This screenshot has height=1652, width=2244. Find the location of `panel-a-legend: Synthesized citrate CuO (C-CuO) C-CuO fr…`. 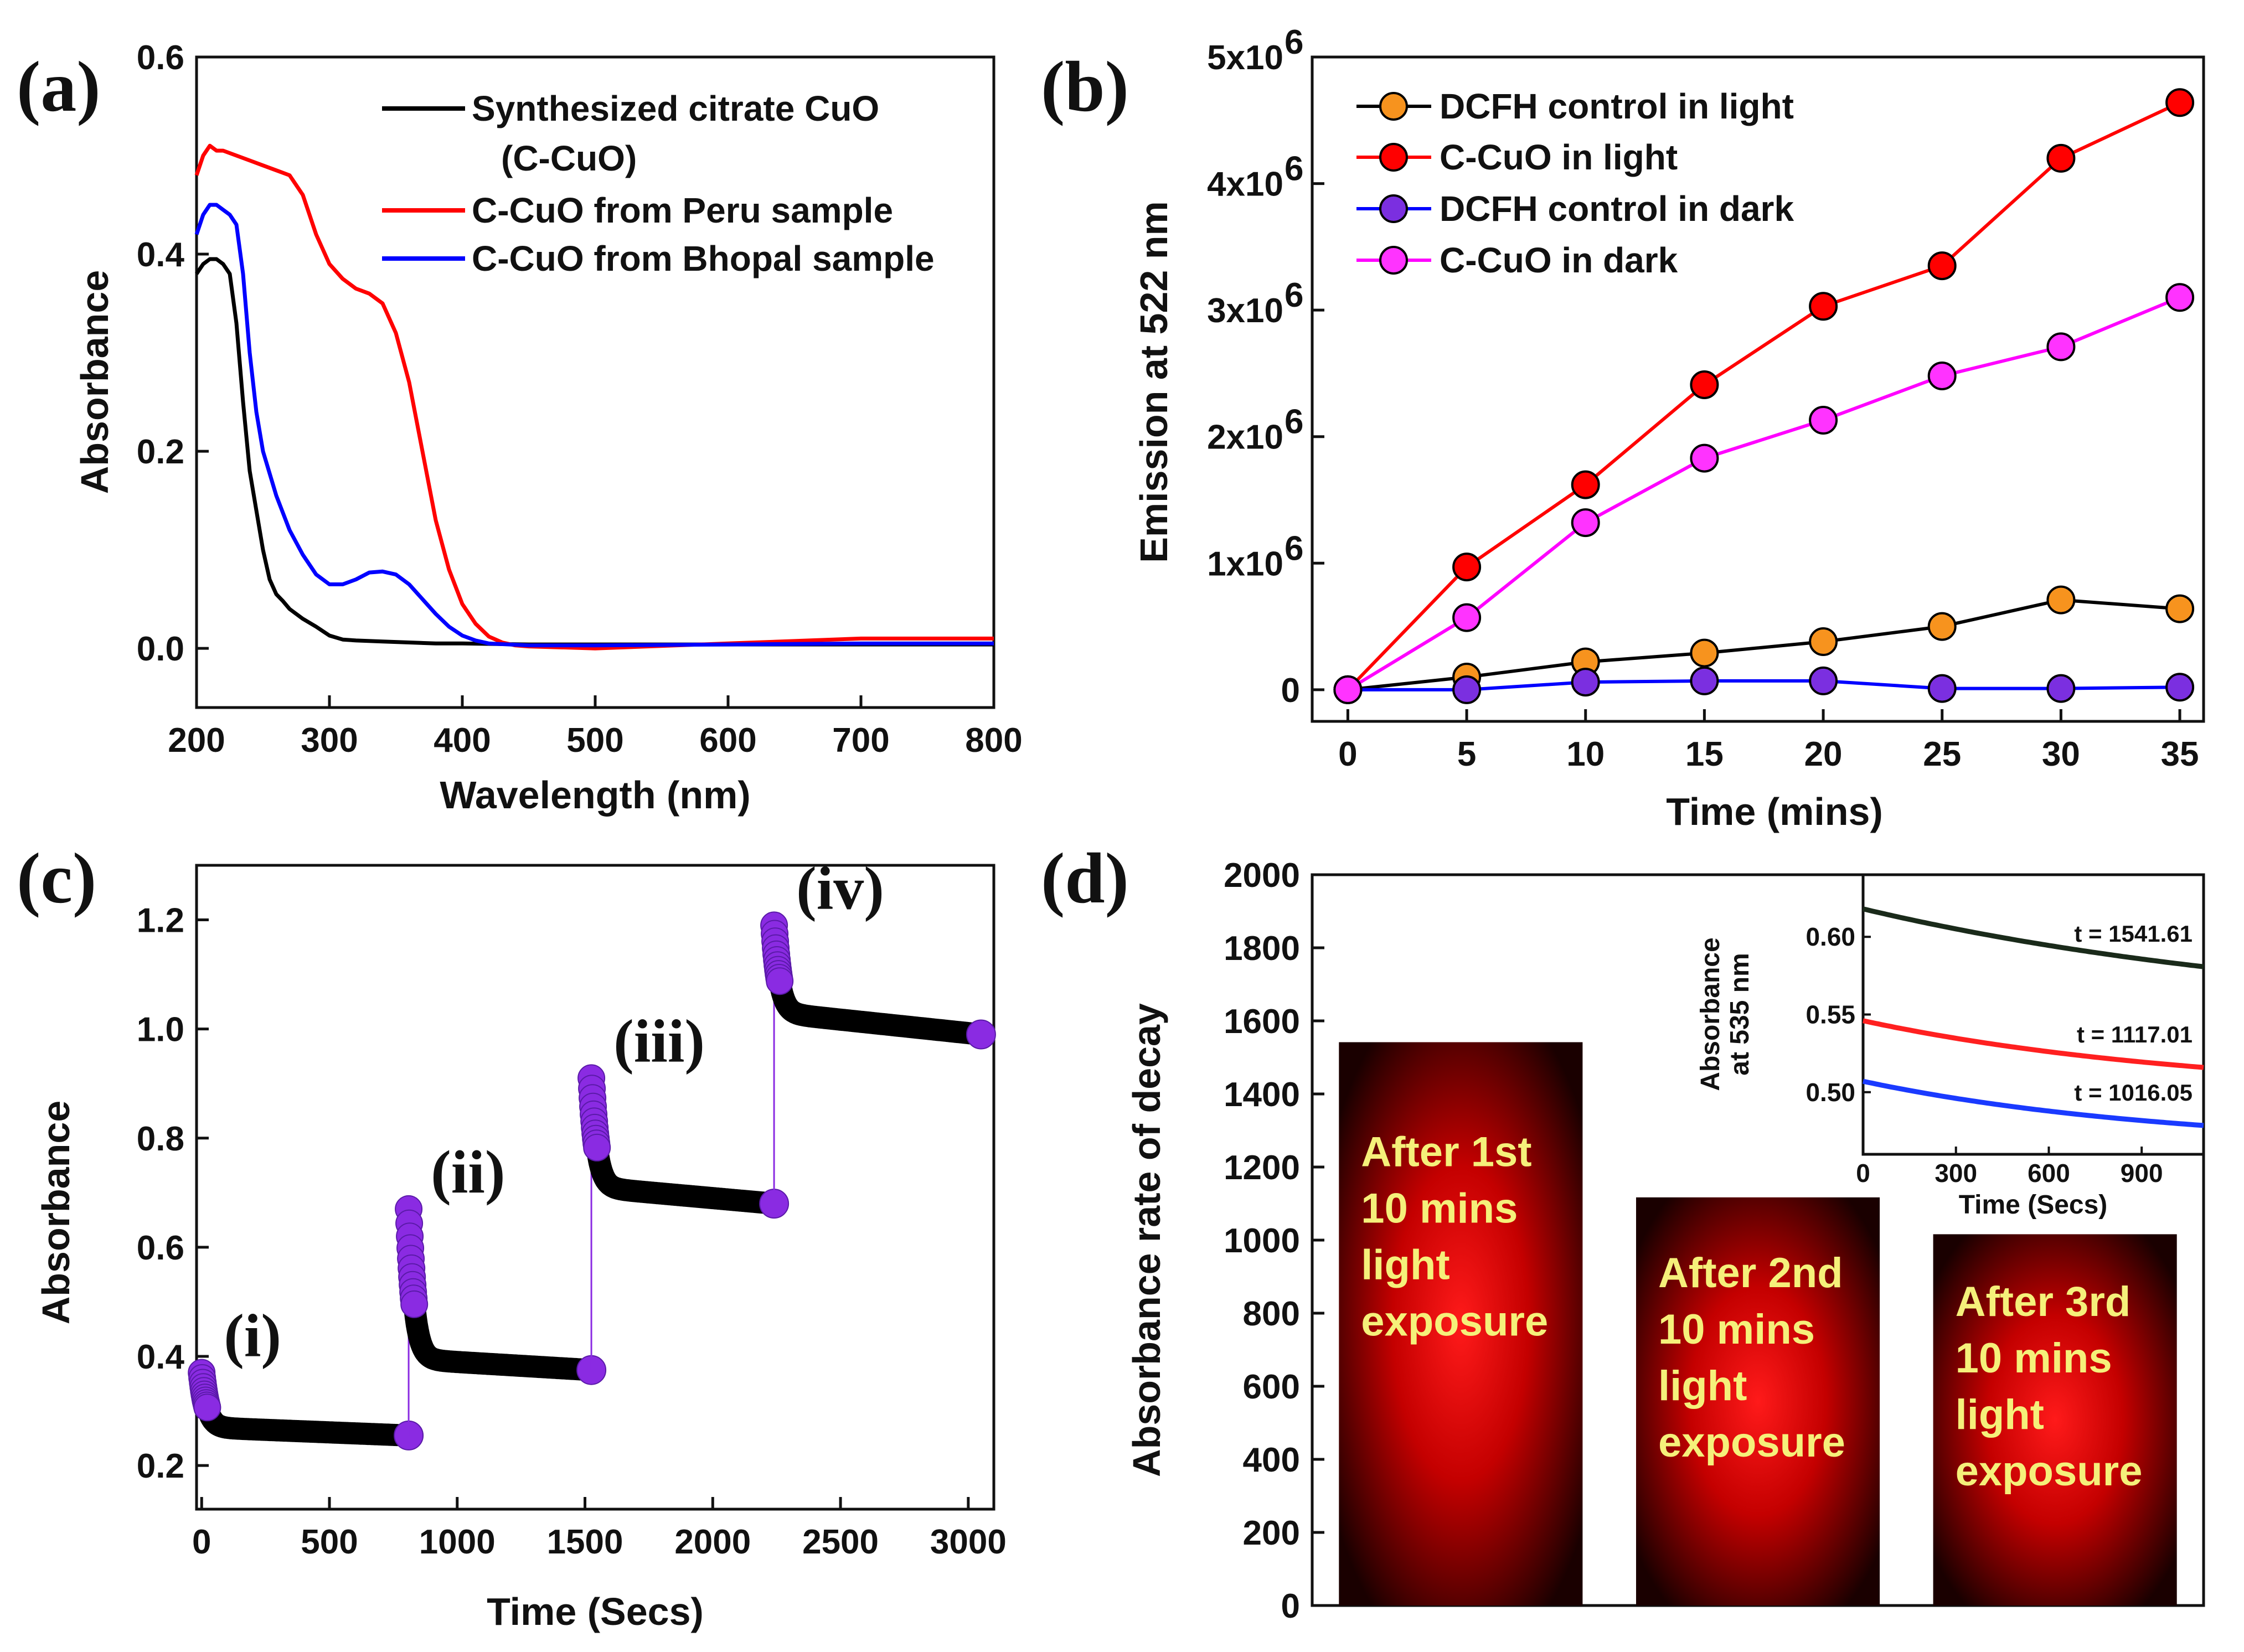

panel-a-legend: Synthesized citrate CuO (C-CuO) C-CuO fr… is located at coordinates (658, 183).